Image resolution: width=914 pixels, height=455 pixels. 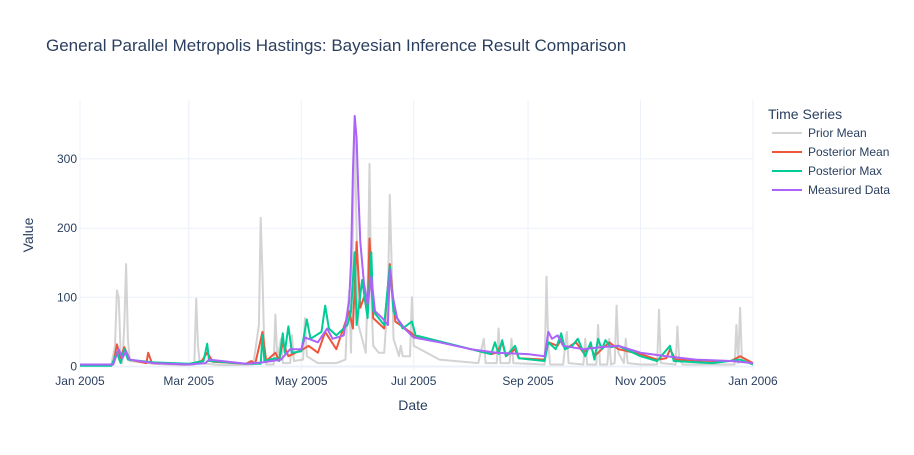 What do you see at coordinates (67, 159) in the screenshot?
I see `y-tick-label: 300` at bounding box center [67, 159].